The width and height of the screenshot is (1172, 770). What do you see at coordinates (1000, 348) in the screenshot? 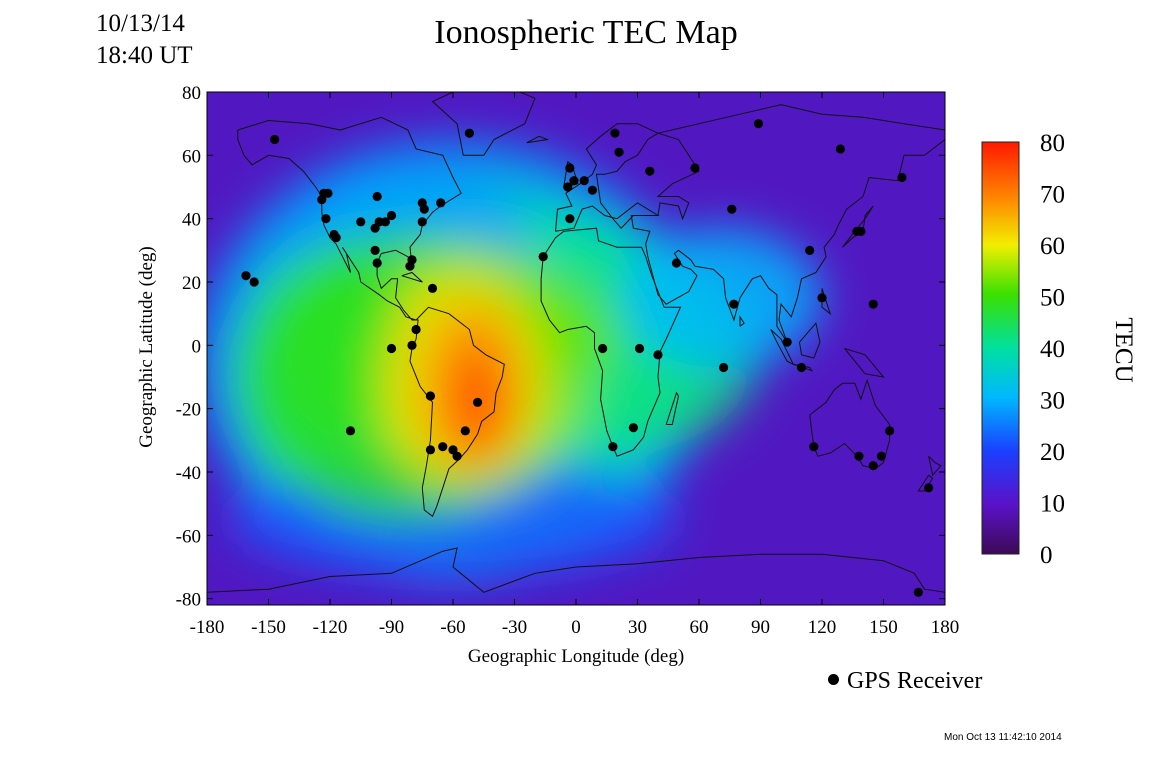
I see `colorbar` at bounding box center [1000, 348].